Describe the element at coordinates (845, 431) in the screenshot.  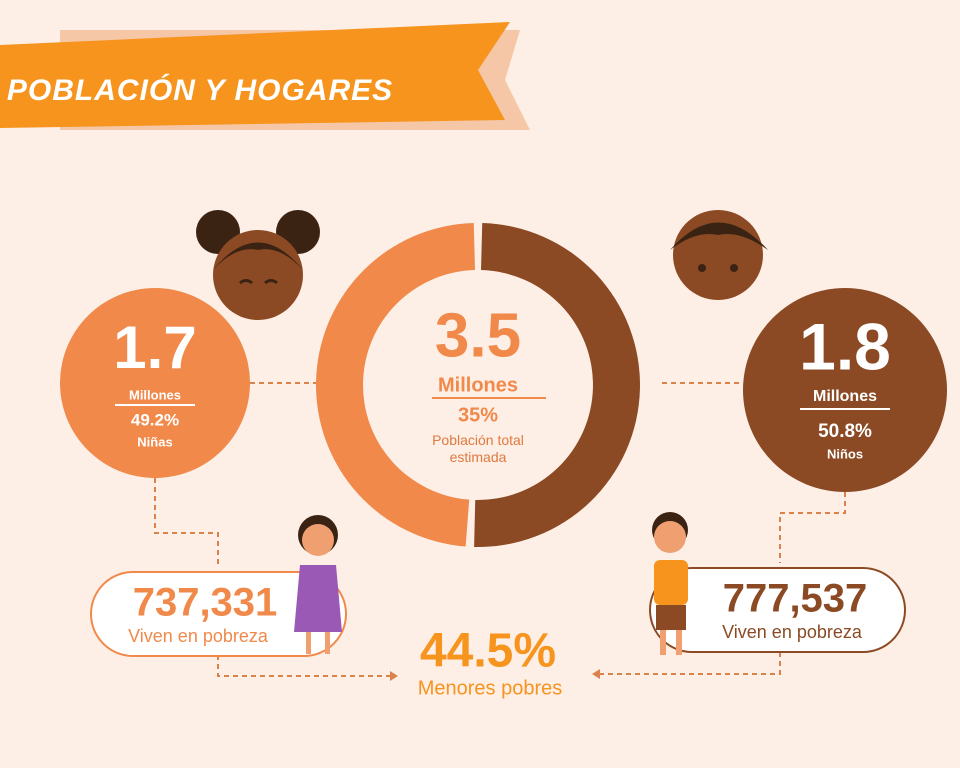
I see `boys-share: 50.8%` at that location.